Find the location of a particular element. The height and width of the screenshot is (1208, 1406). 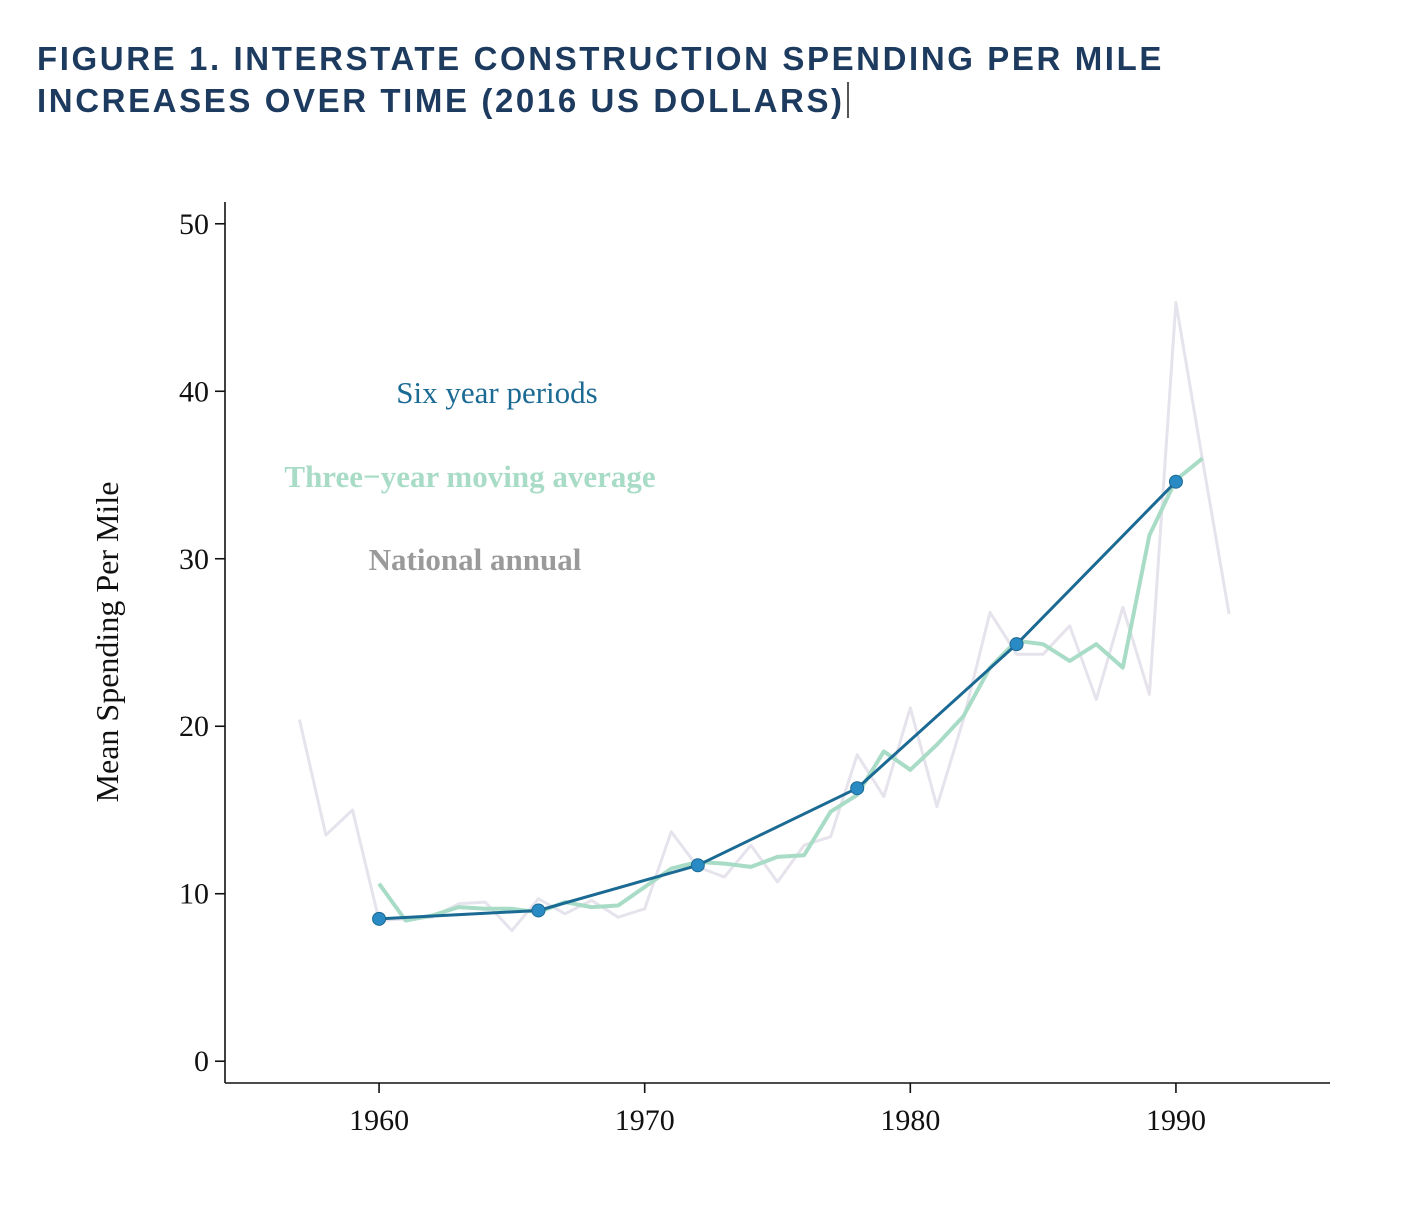

x-tick-label: 1990 is located at coordinates (1176, 1120).